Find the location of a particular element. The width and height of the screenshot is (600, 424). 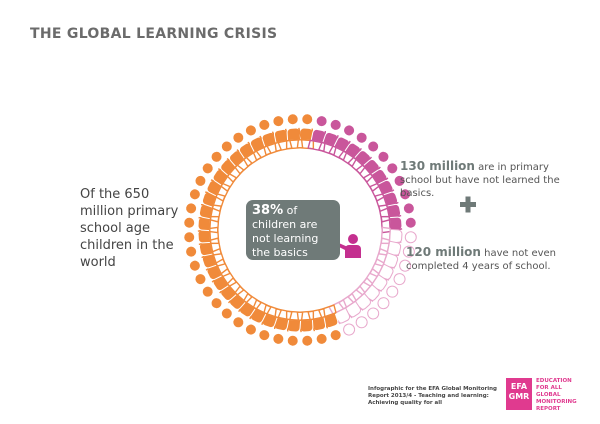

logo: EFA GMR is located at coordinates (519, 394).